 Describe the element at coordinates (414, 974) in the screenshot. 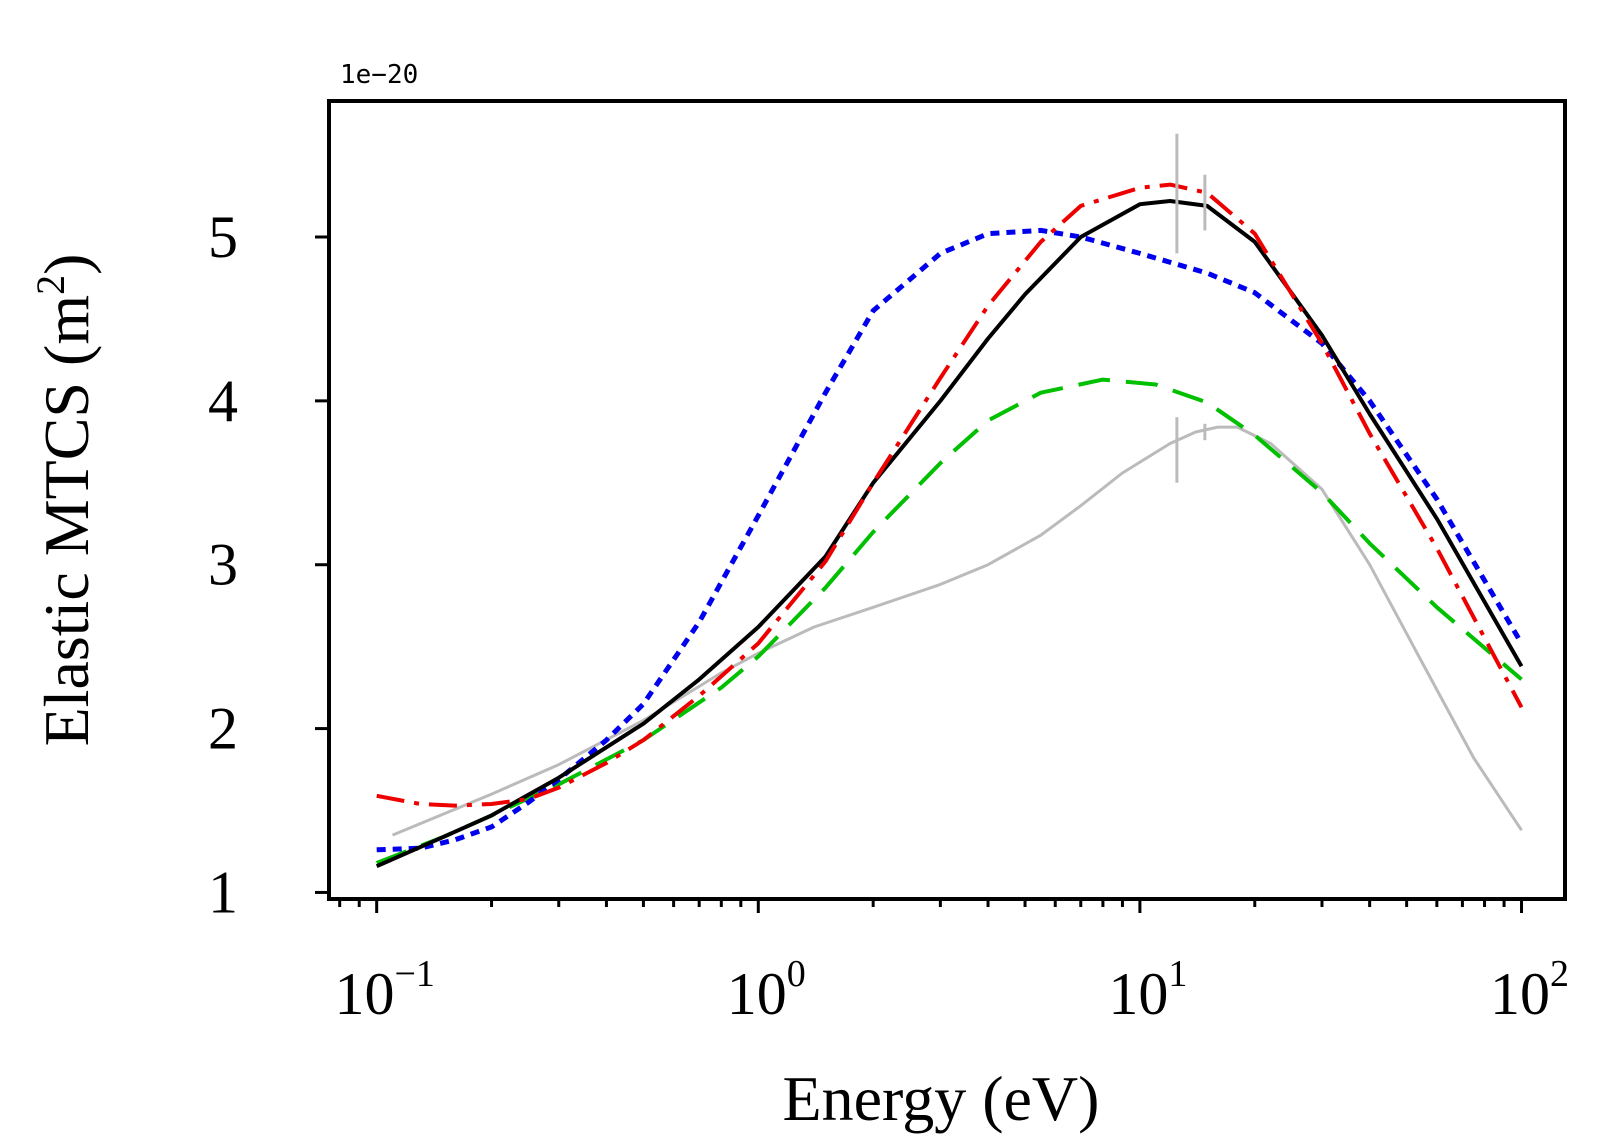

I see `x-tick-exponent: −1` at that location.